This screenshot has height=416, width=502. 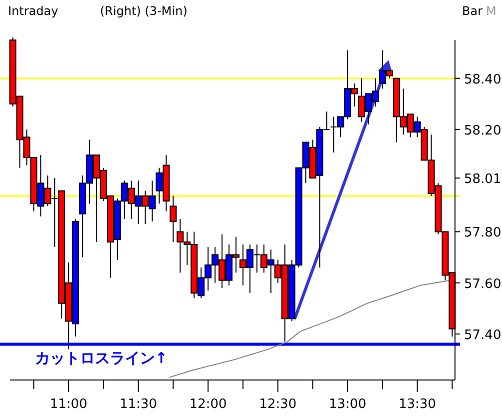 I want to click on y-tick-label: 58.01, so click(x=483, y=180).